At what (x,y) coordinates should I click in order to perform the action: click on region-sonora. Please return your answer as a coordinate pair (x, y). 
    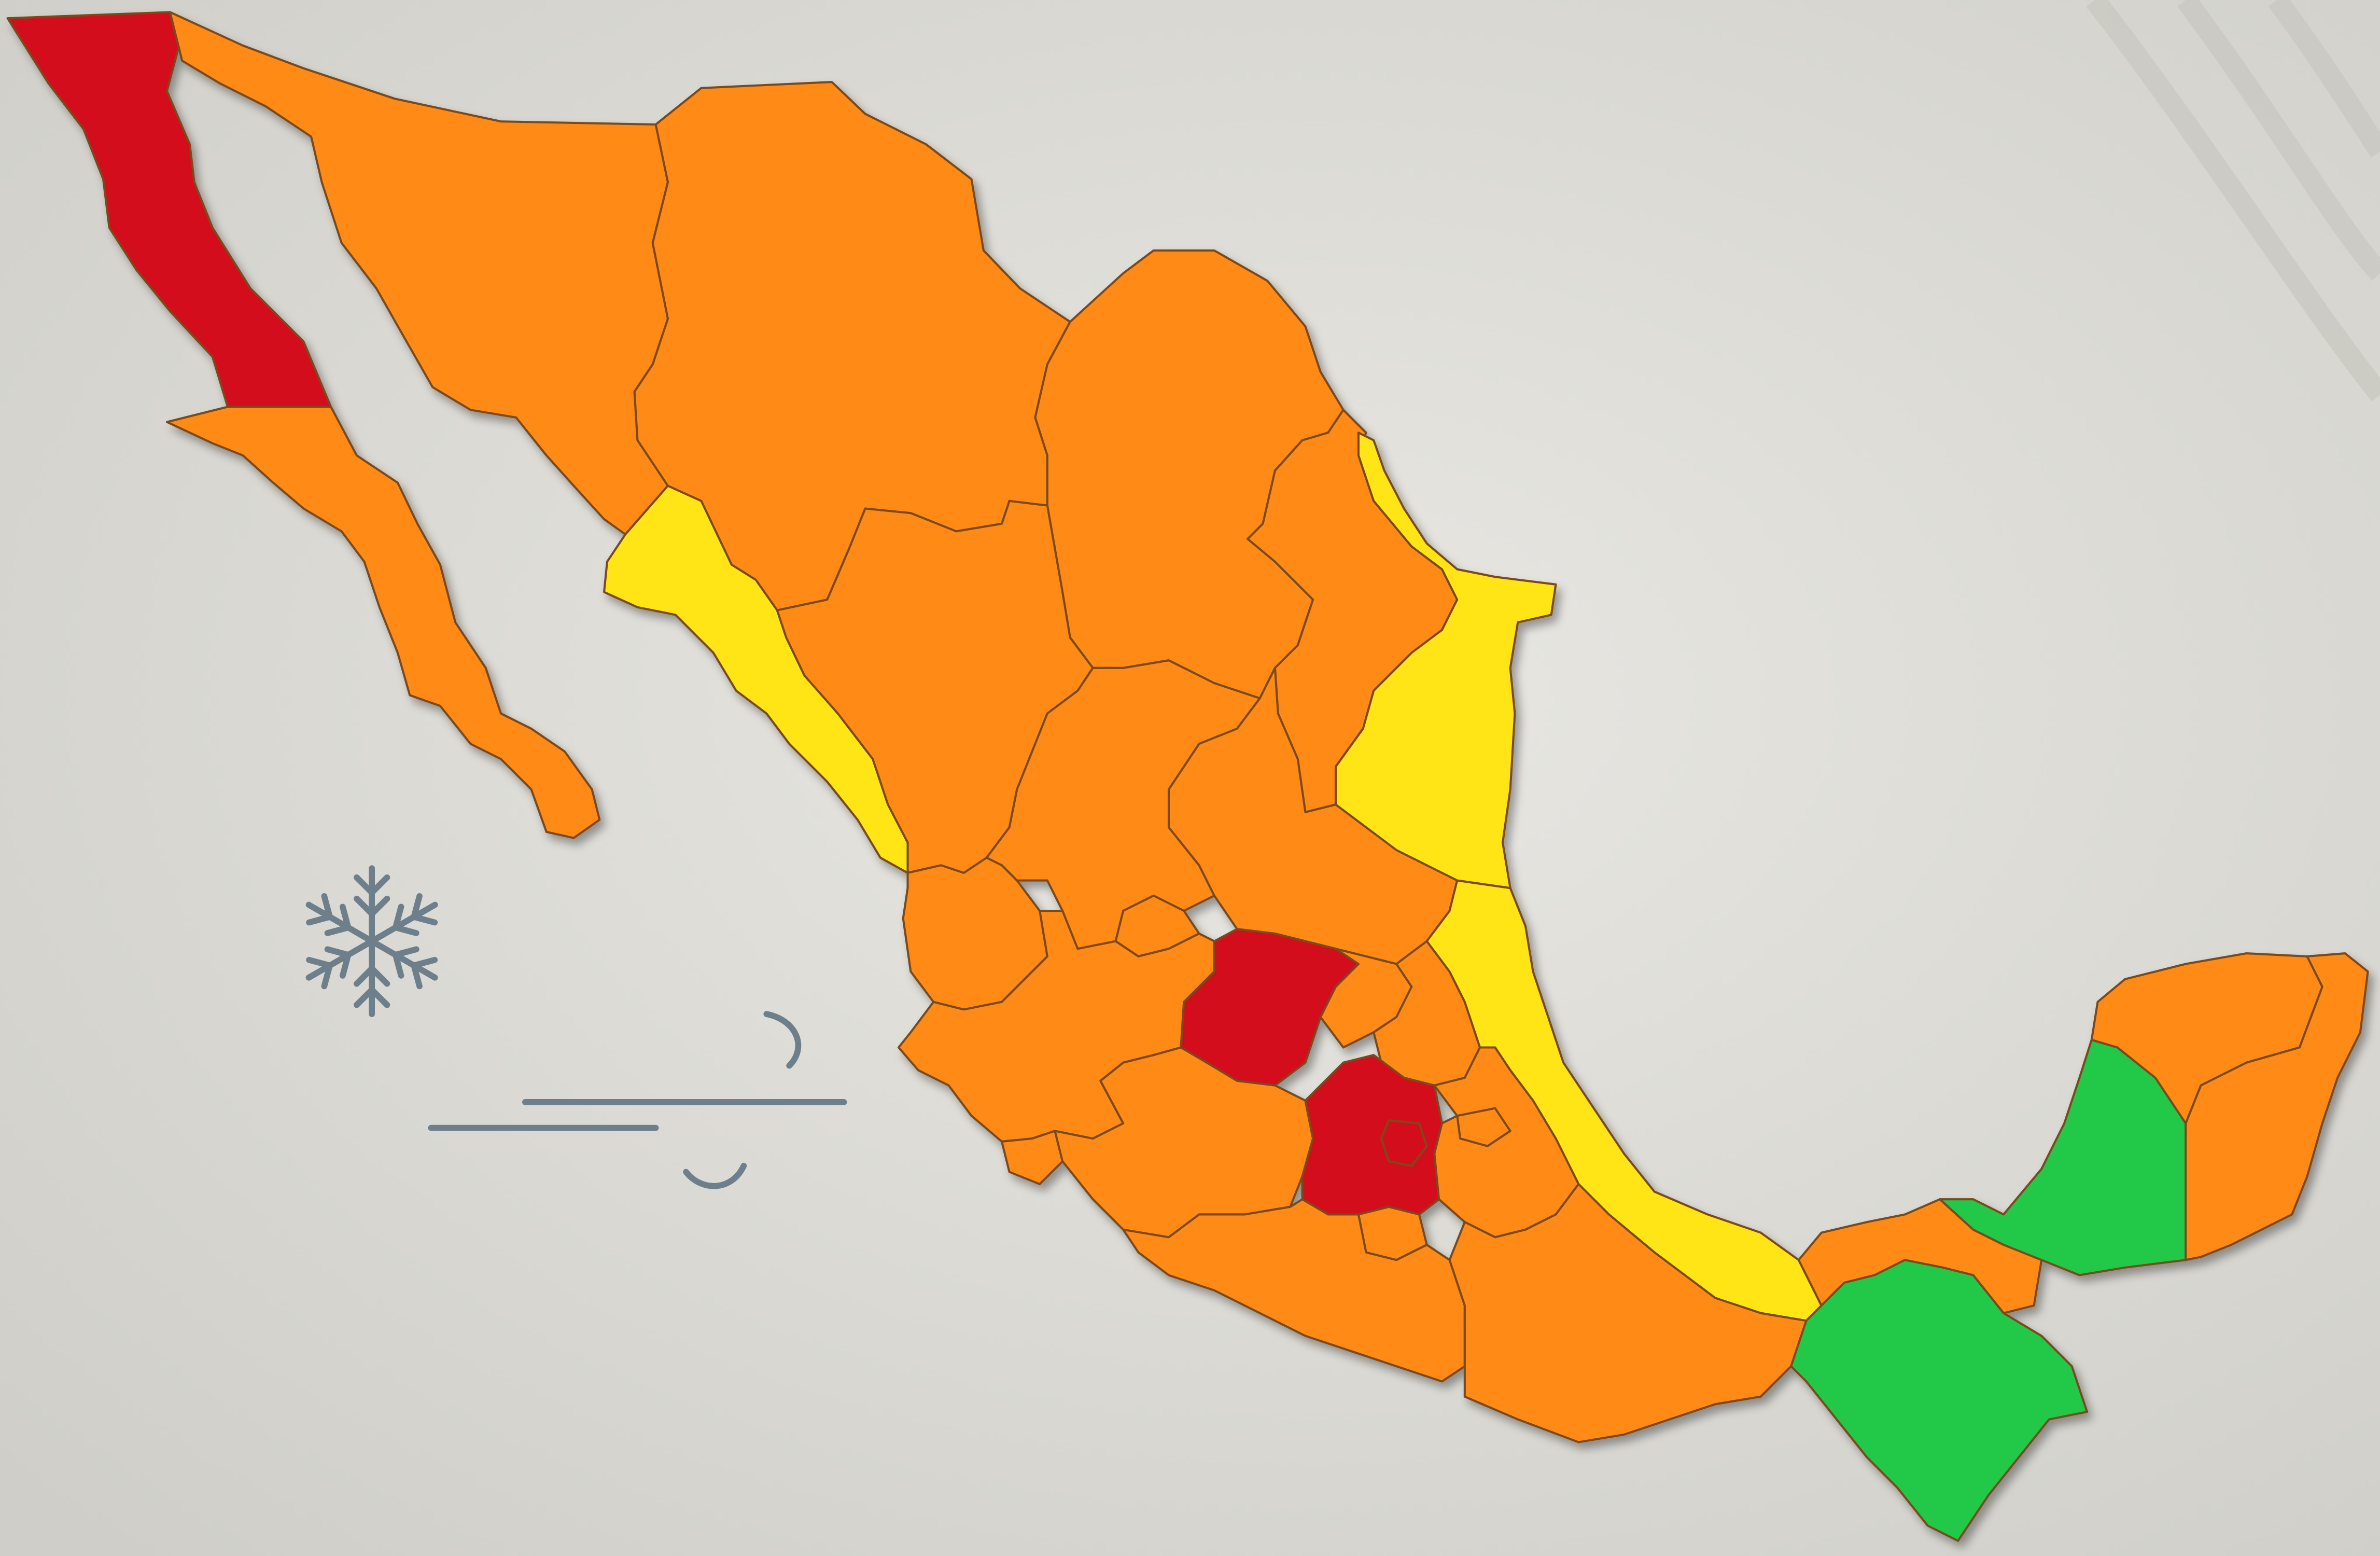
    Looking at the image, I should click on (419, 274).